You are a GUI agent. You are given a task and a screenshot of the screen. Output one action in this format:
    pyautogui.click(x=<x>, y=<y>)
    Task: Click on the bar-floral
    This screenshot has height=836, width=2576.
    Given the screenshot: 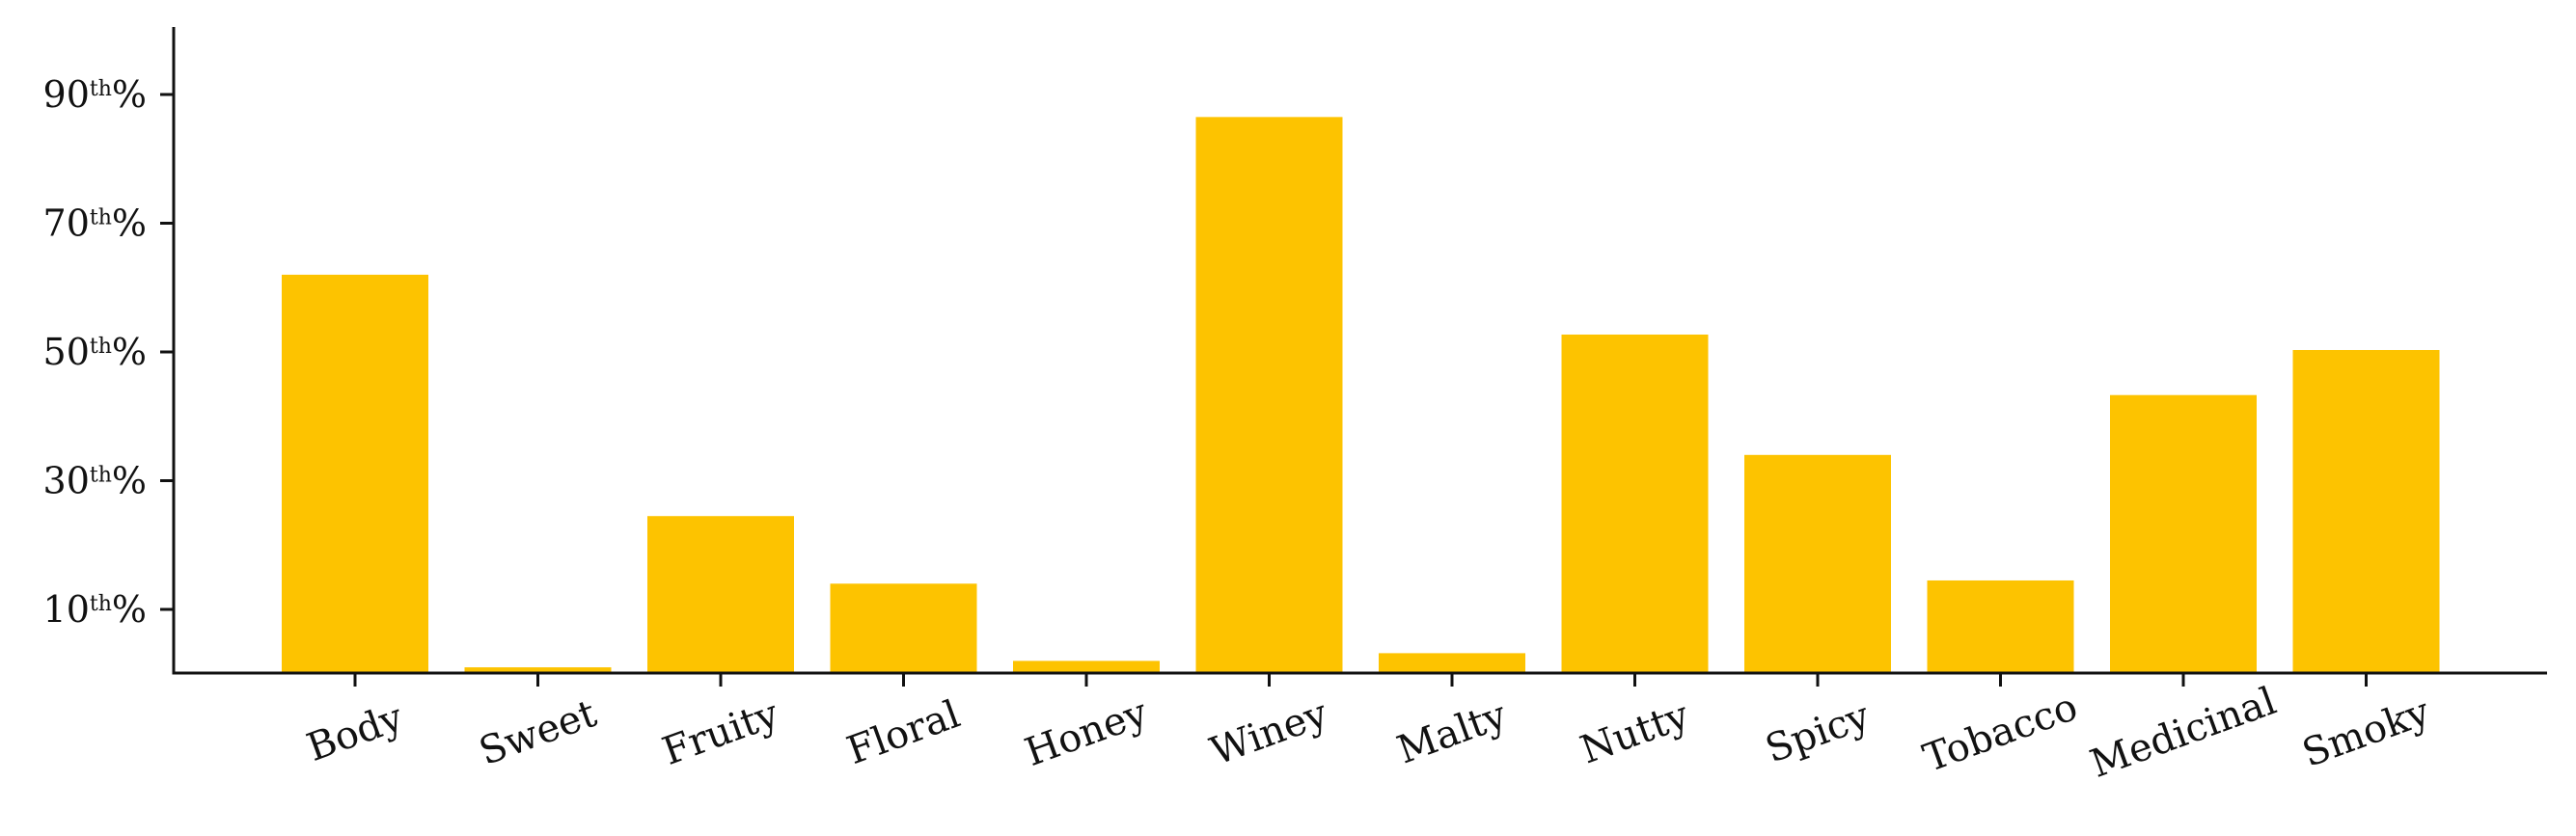 What is the action you would take?
    pyautogui.click(x=903, y=628)
    